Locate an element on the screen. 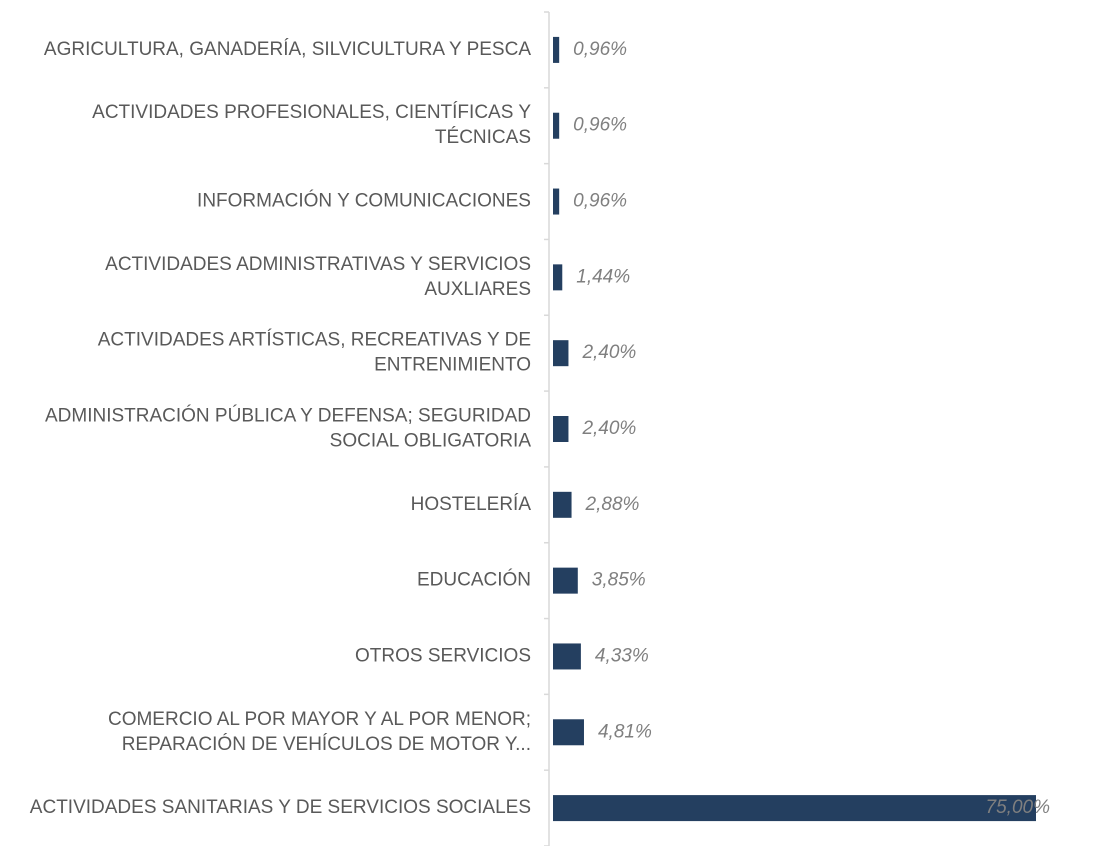 Image resolution: width=1115 pixels, height=846 pixels. category-label: ENTRENIMIENTO is located at coordinates (452, 365).